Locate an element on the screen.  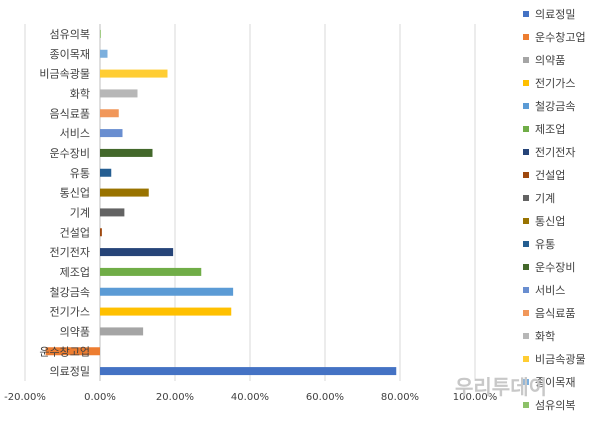
legend-entry: 제조업 is located at coordinates (550, 129).